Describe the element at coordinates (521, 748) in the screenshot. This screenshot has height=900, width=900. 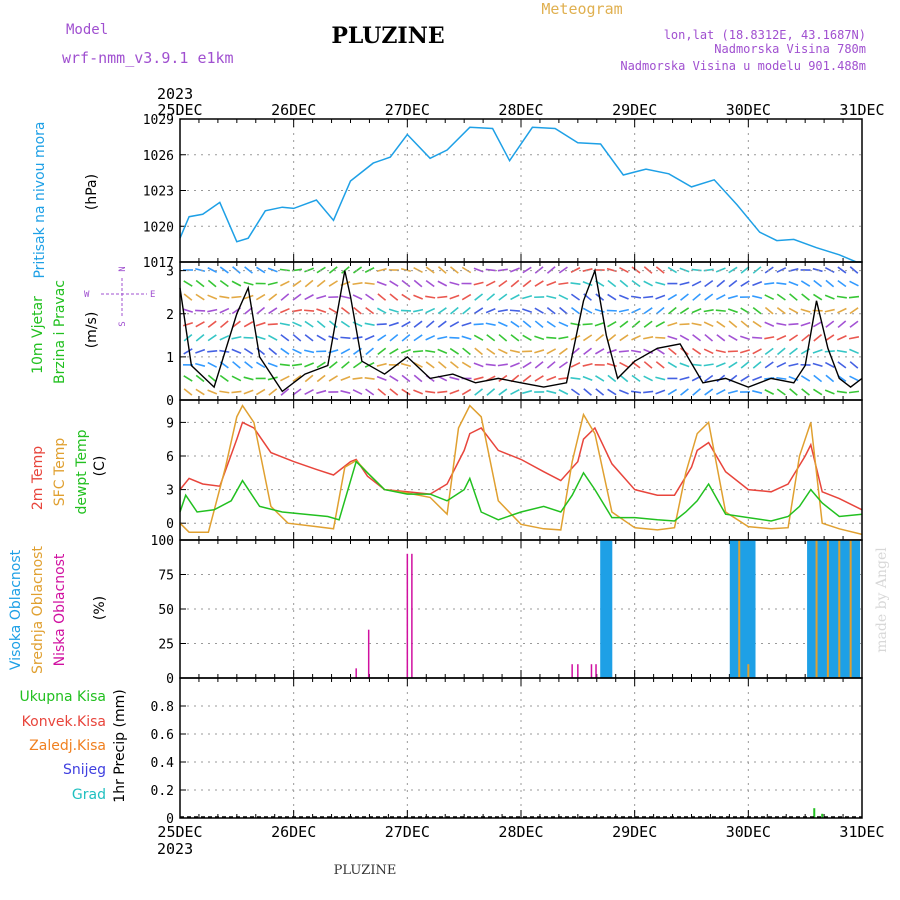
I see `panel-frame` at that location.